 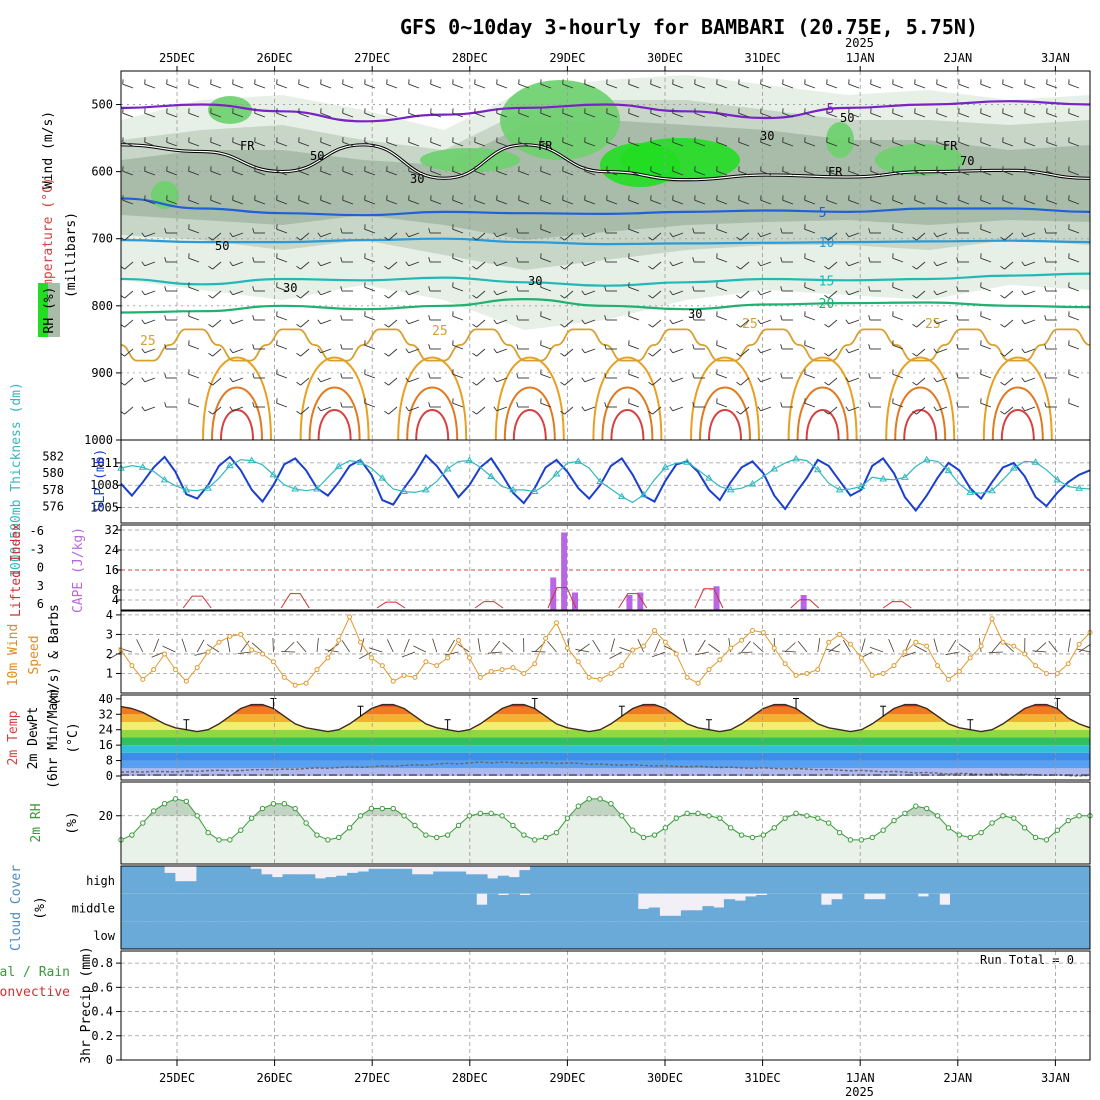 I want to click on thickness-ytick-580: 580, so click(x=53, y=473).